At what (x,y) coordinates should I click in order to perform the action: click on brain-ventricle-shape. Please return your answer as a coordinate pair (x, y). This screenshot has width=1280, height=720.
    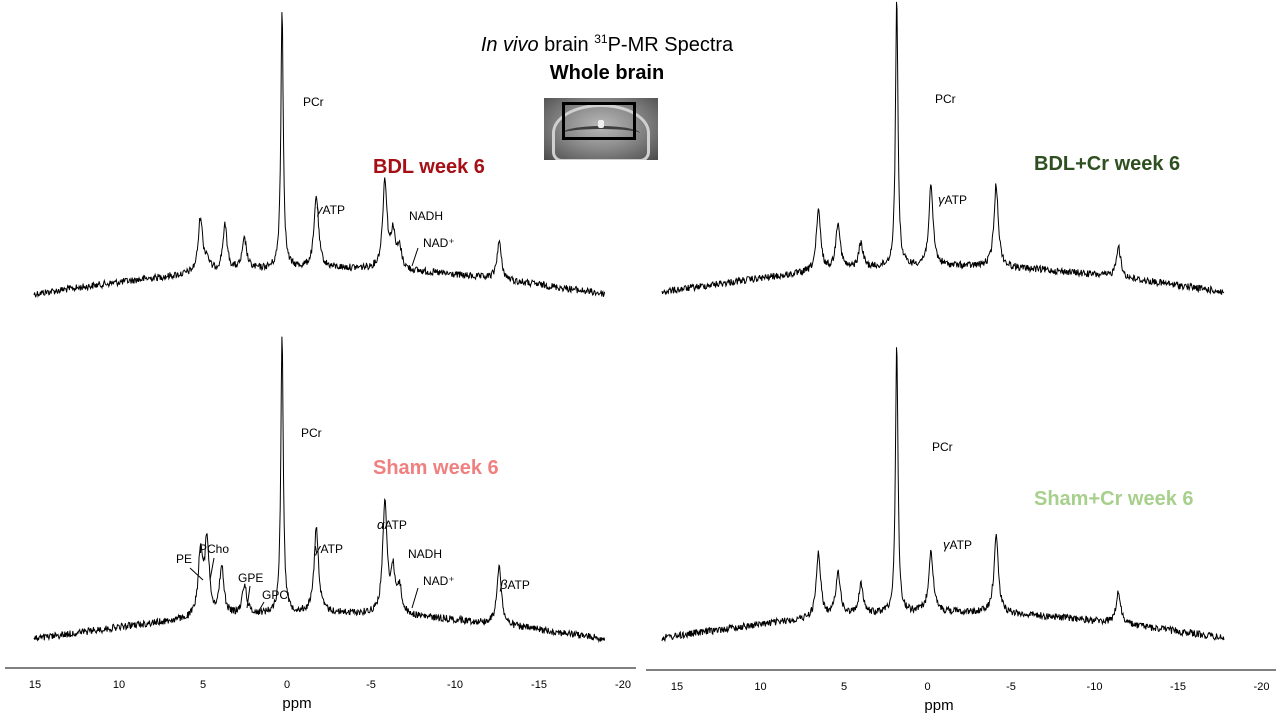
    Looking at the image, I should click on (601, 124).